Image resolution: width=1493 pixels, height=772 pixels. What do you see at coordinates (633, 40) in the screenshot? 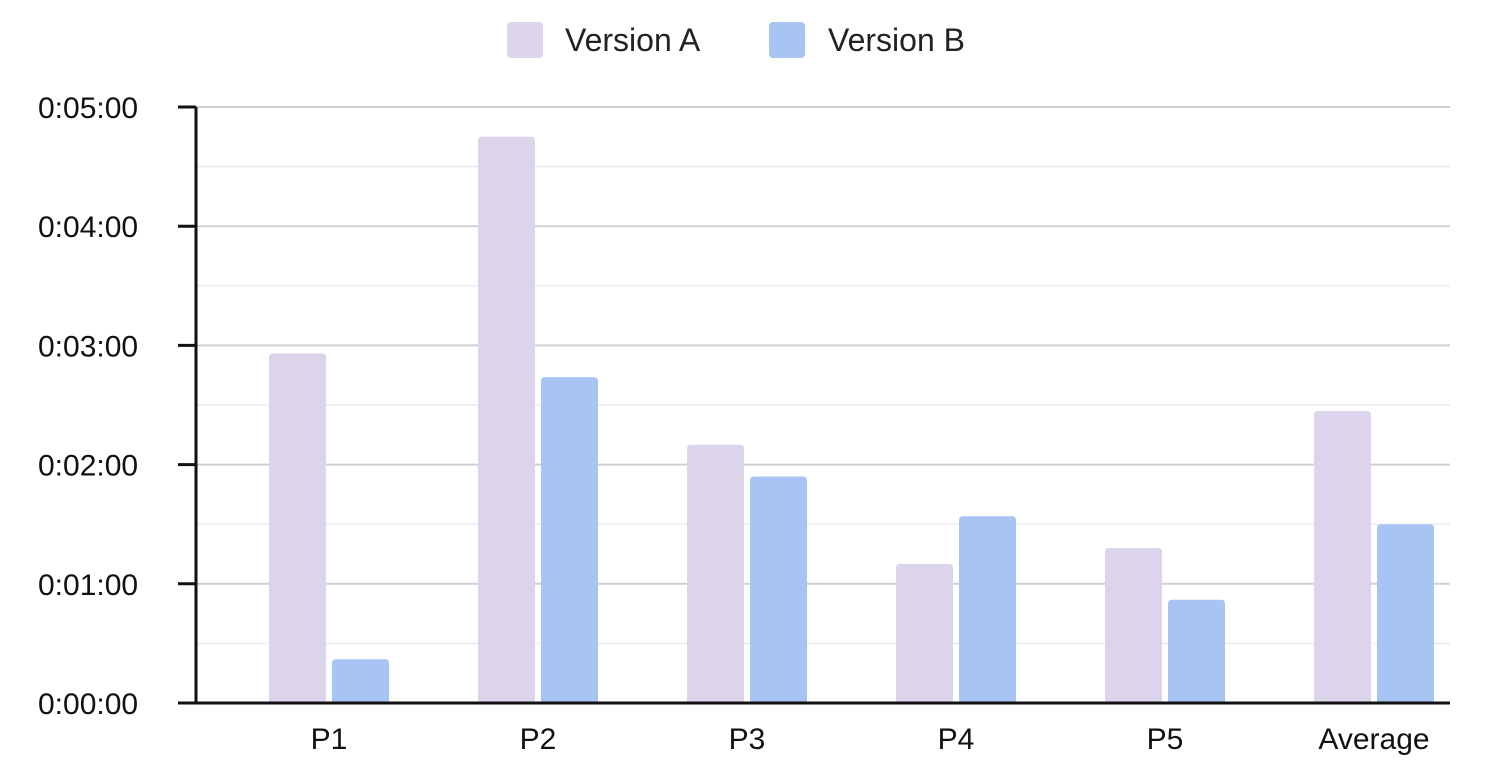
I see `legend-label-version-a: Version A` at bounding box center [633, 40].